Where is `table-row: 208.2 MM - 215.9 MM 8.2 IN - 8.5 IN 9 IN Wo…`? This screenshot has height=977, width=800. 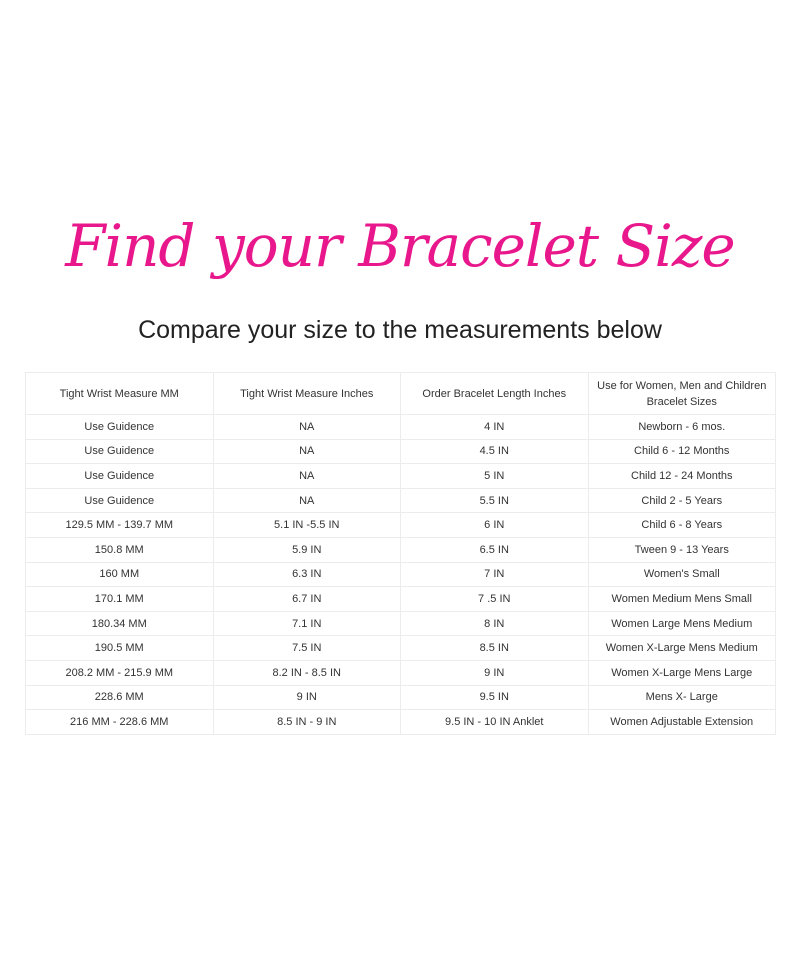
table-row: 208.2 MM - 215.9 MM 8.2 IN - 8.5 IN 9 IN Wo… is located at coordinates (400, 672).